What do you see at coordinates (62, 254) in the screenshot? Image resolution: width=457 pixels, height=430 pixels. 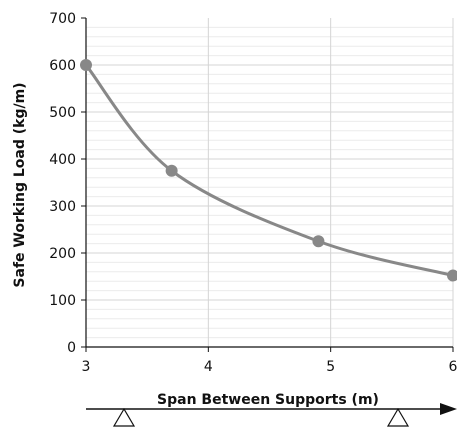 I see `y-tick-label: 200` at bounding box center [62, 254].